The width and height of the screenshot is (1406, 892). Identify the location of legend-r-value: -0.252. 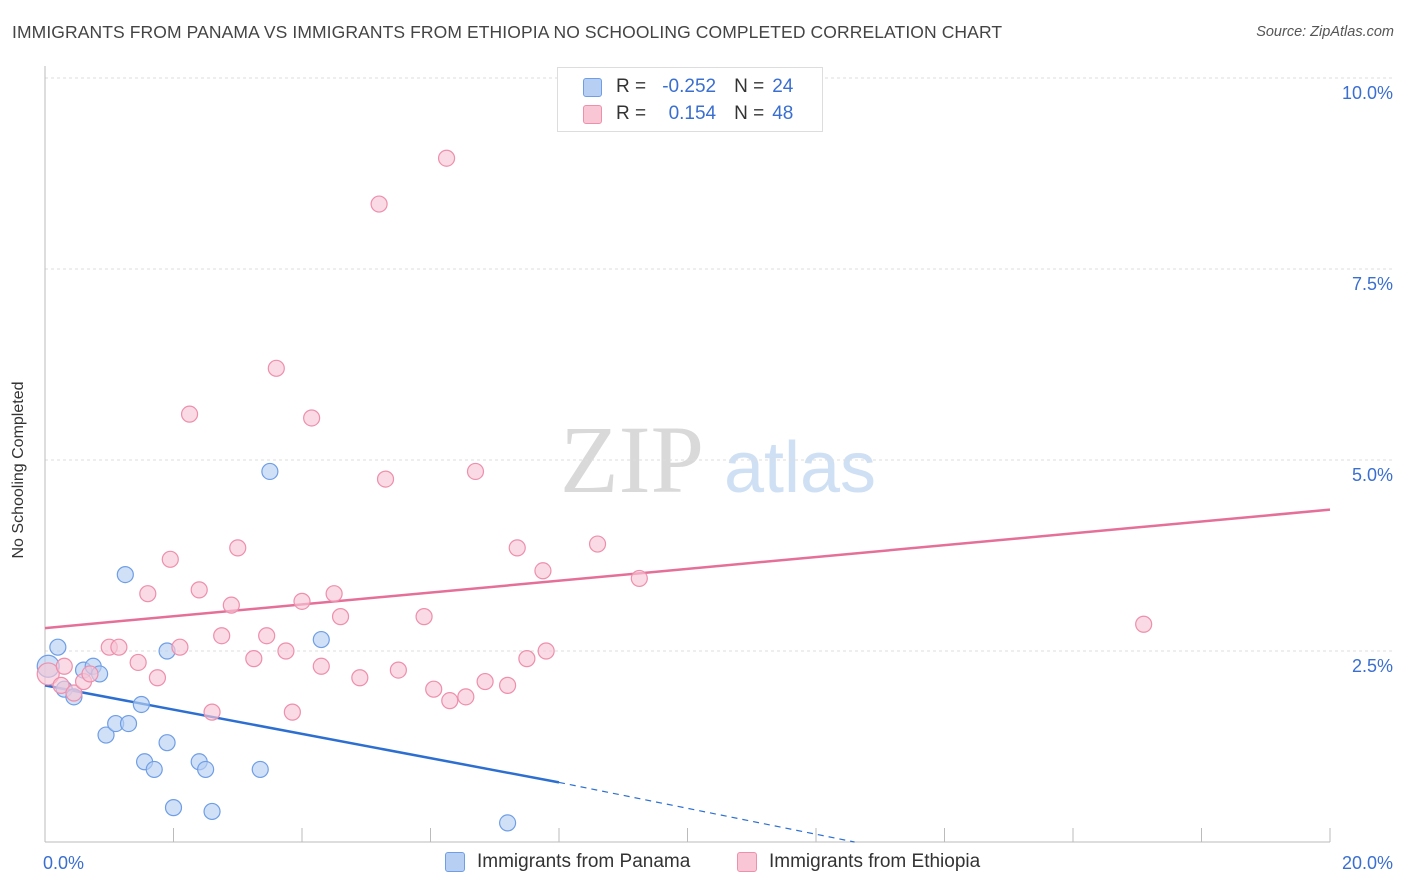
(689, 86).